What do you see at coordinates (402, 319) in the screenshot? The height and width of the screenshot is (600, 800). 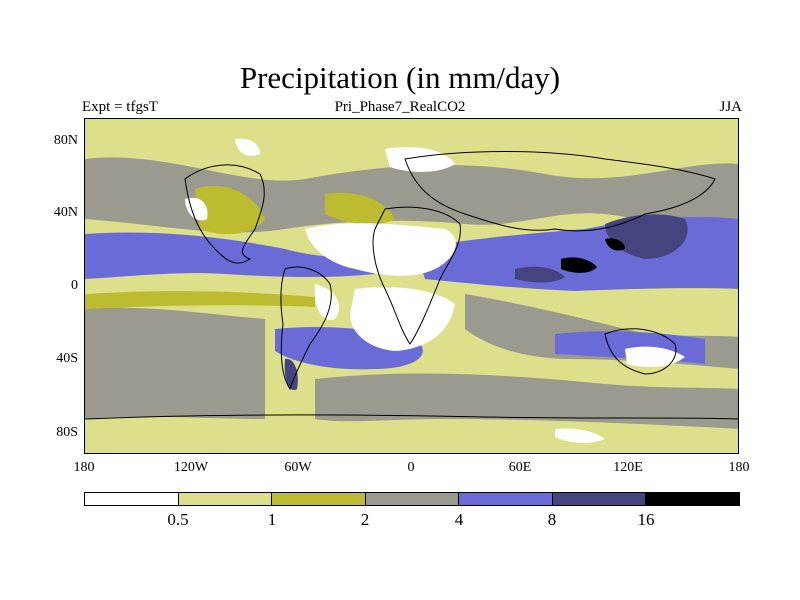 I see `field-white-southern-africa` at bounding box center [402, 319].